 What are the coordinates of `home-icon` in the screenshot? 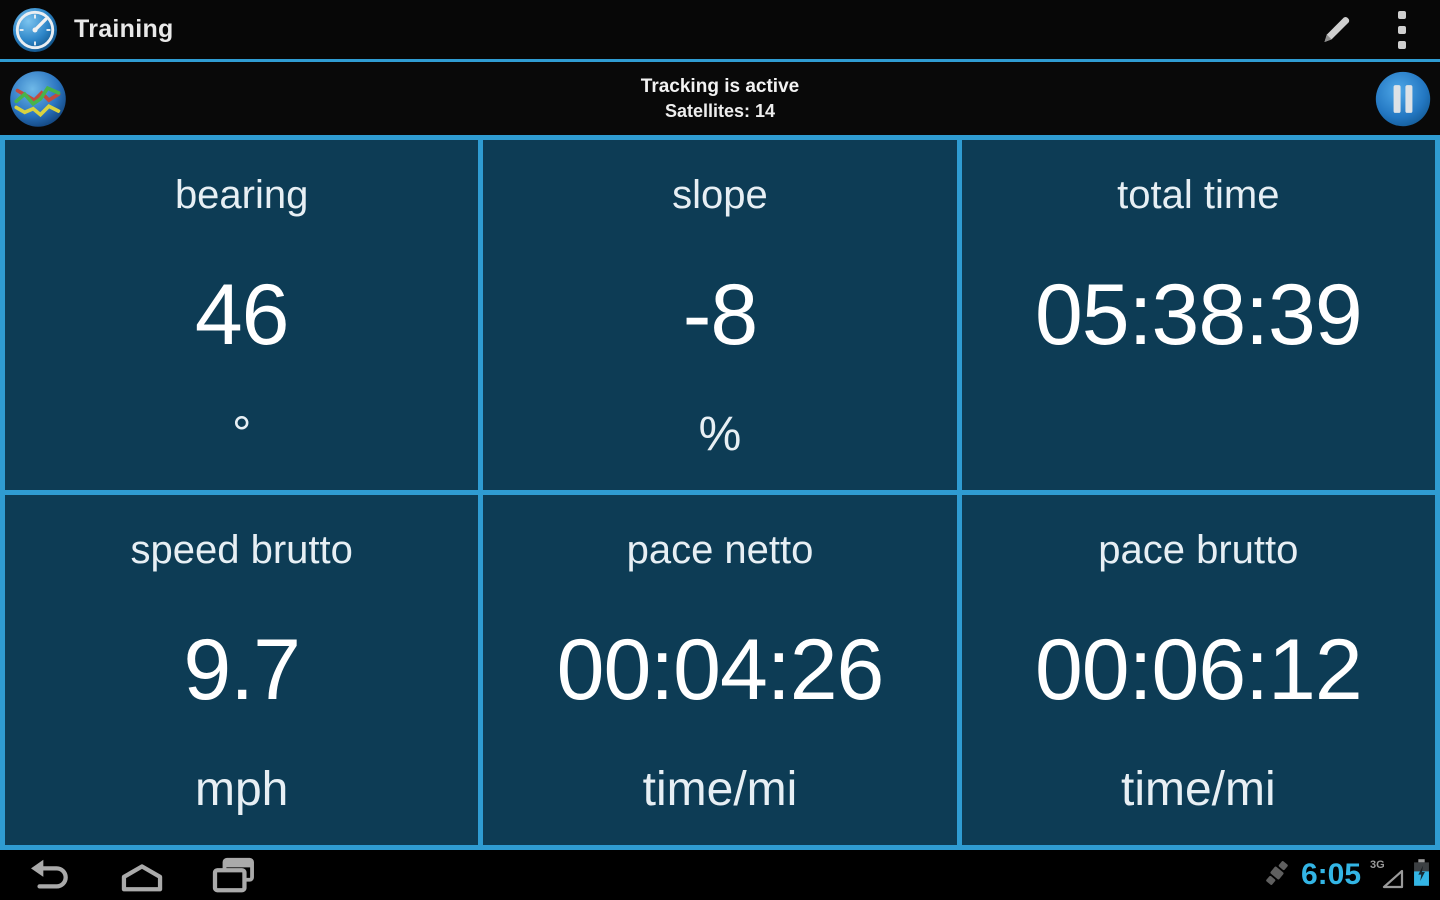 It's located at (142, 875).